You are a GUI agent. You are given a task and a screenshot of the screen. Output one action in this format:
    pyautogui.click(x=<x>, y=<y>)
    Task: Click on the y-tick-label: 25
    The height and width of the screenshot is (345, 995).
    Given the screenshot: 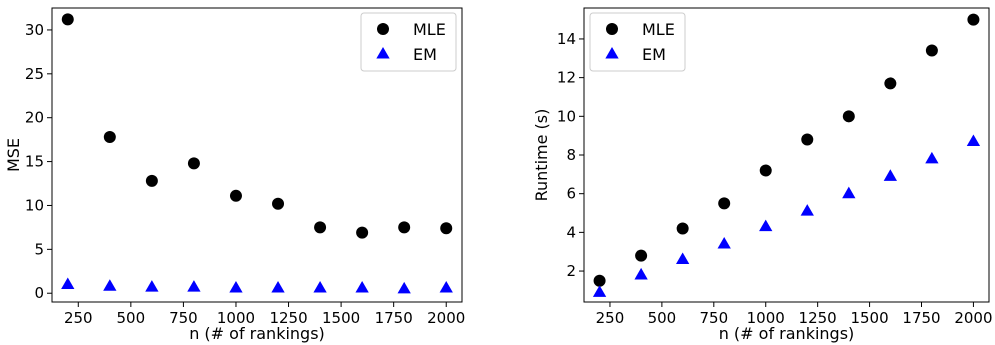 What is the action you would take?
    pyautogui.click(x=34, y=74)
    